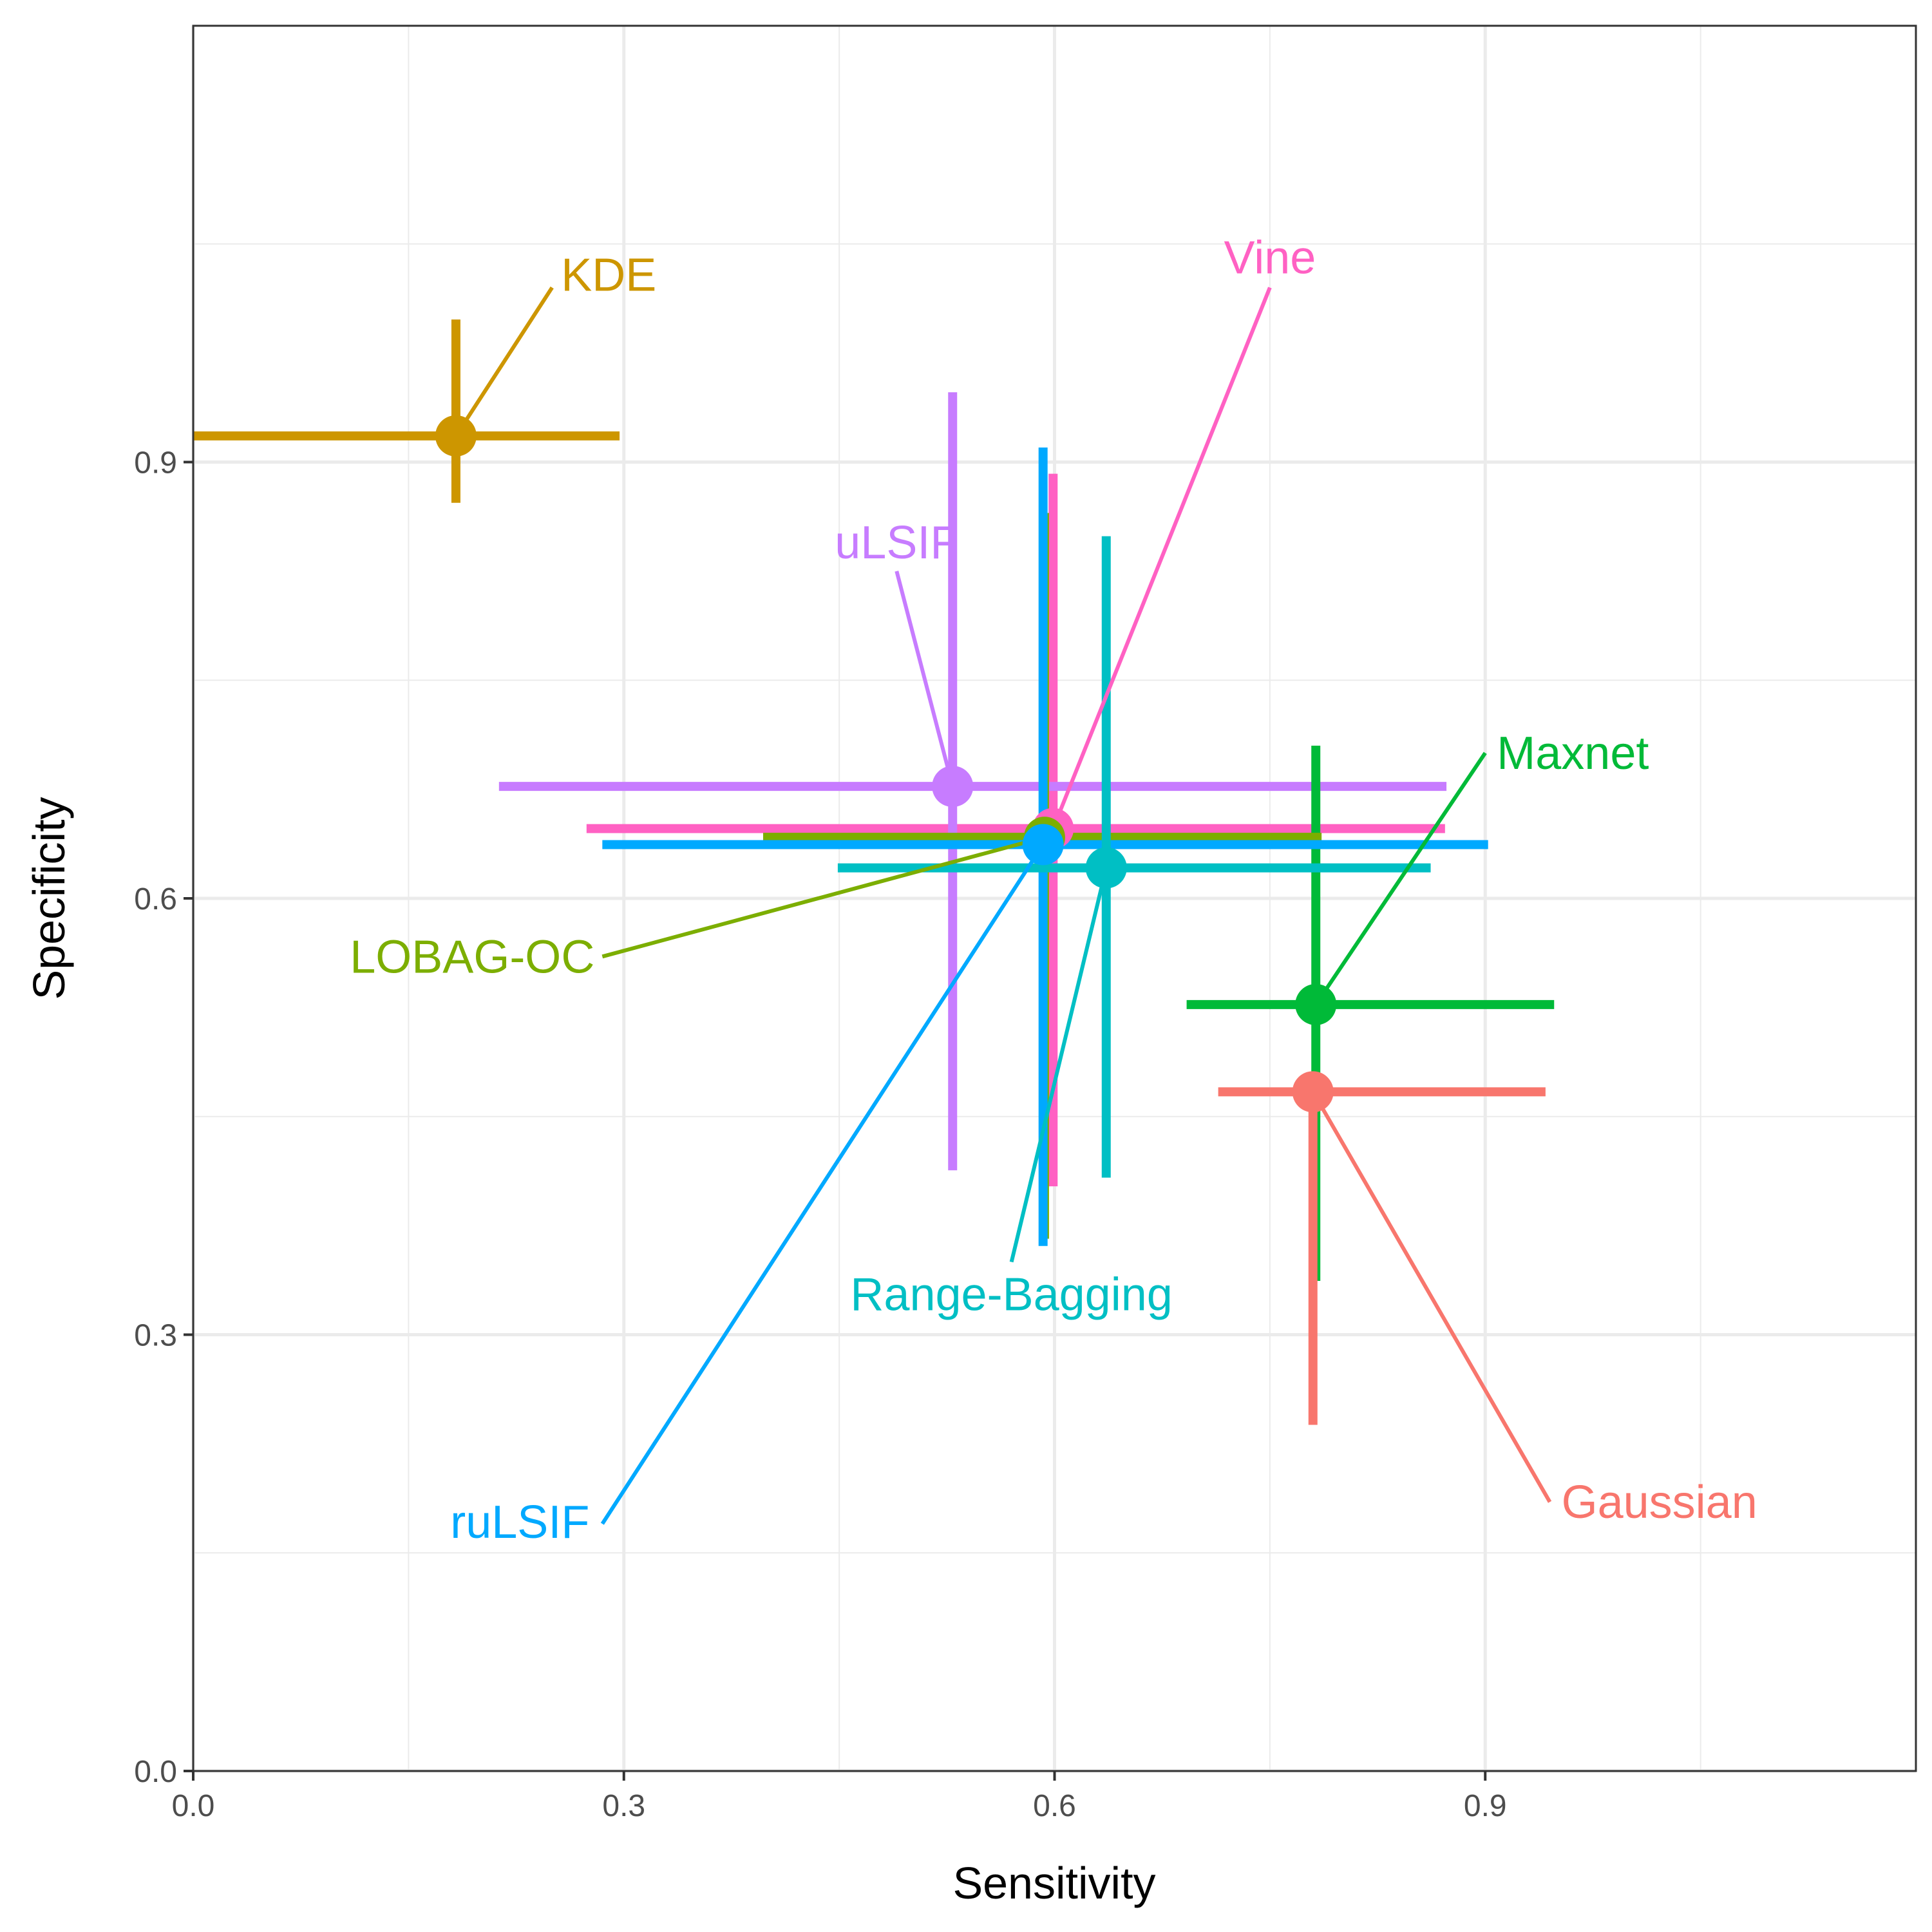  I want to click on series-label-maxnet: Maxnet, so click(1573, 753).